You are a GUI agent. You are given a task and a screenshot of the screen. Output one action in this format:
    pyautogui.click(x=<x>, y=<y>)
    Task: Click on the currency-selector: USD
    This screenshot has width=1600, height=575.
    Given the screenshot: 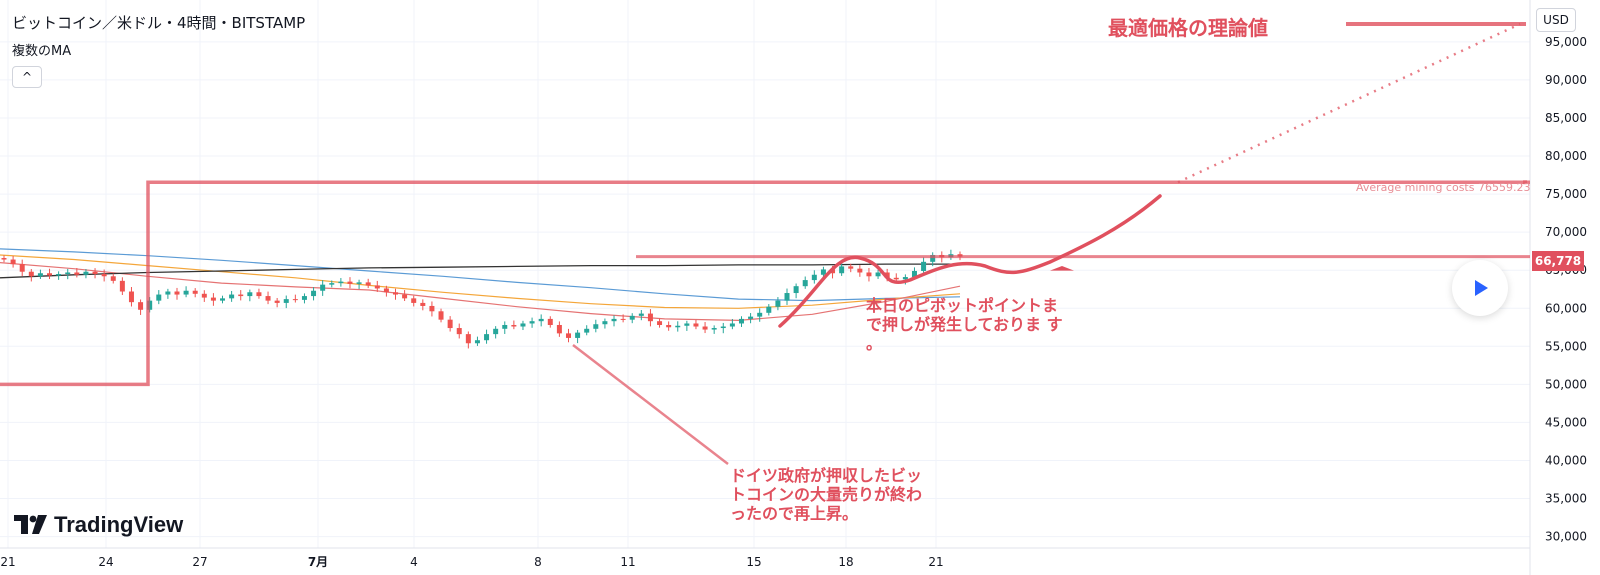 What is the action you would take?
    pyautogui.click(x=1556, y=20)
    